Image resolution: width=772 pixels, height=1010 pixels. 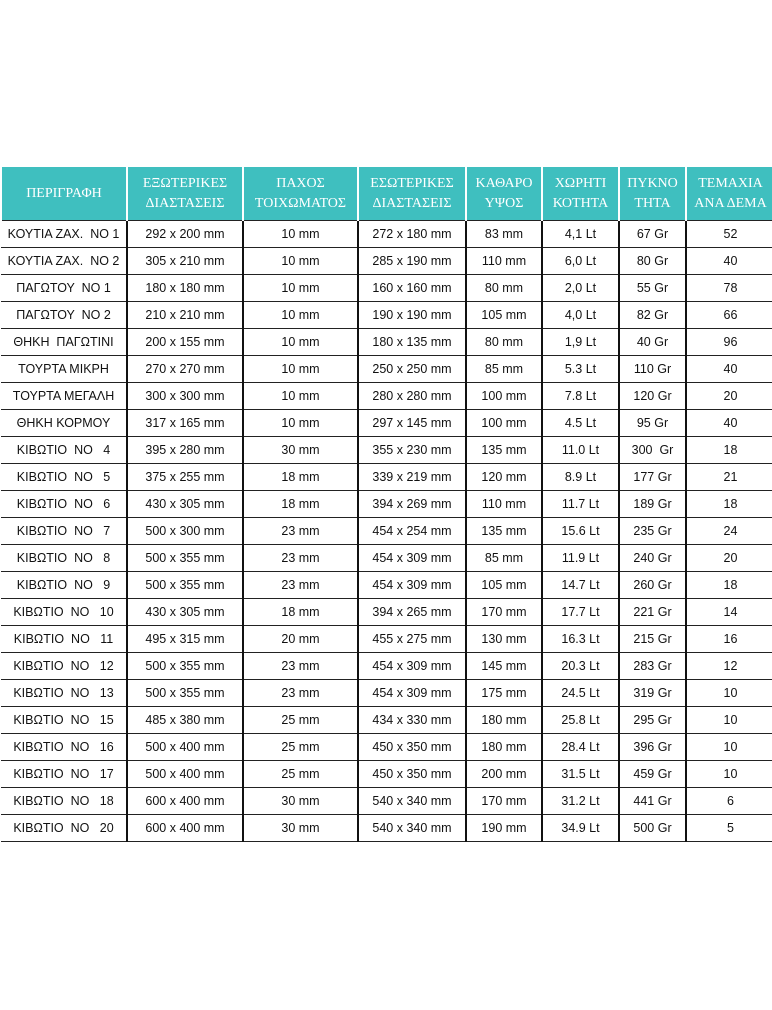 What do you see at coordinates (580, 504) in the screenshot?
I see `table-cell: 11.7 Lt` at bounding box center [580, 504].